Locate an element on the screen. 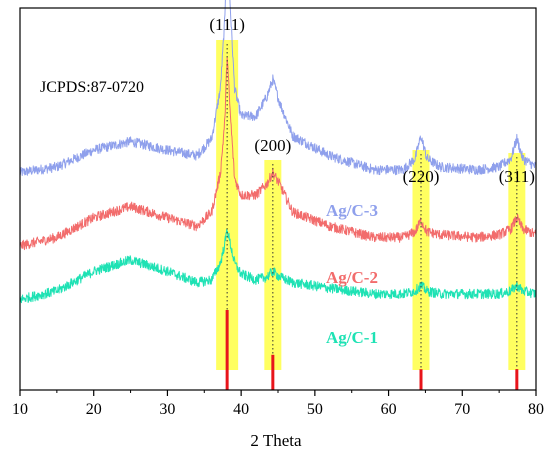 The image size is (550, 459). series-labels: Ag/C-3 Ag/C-2 Ag/C-1 is located at coordinates (352, 274).